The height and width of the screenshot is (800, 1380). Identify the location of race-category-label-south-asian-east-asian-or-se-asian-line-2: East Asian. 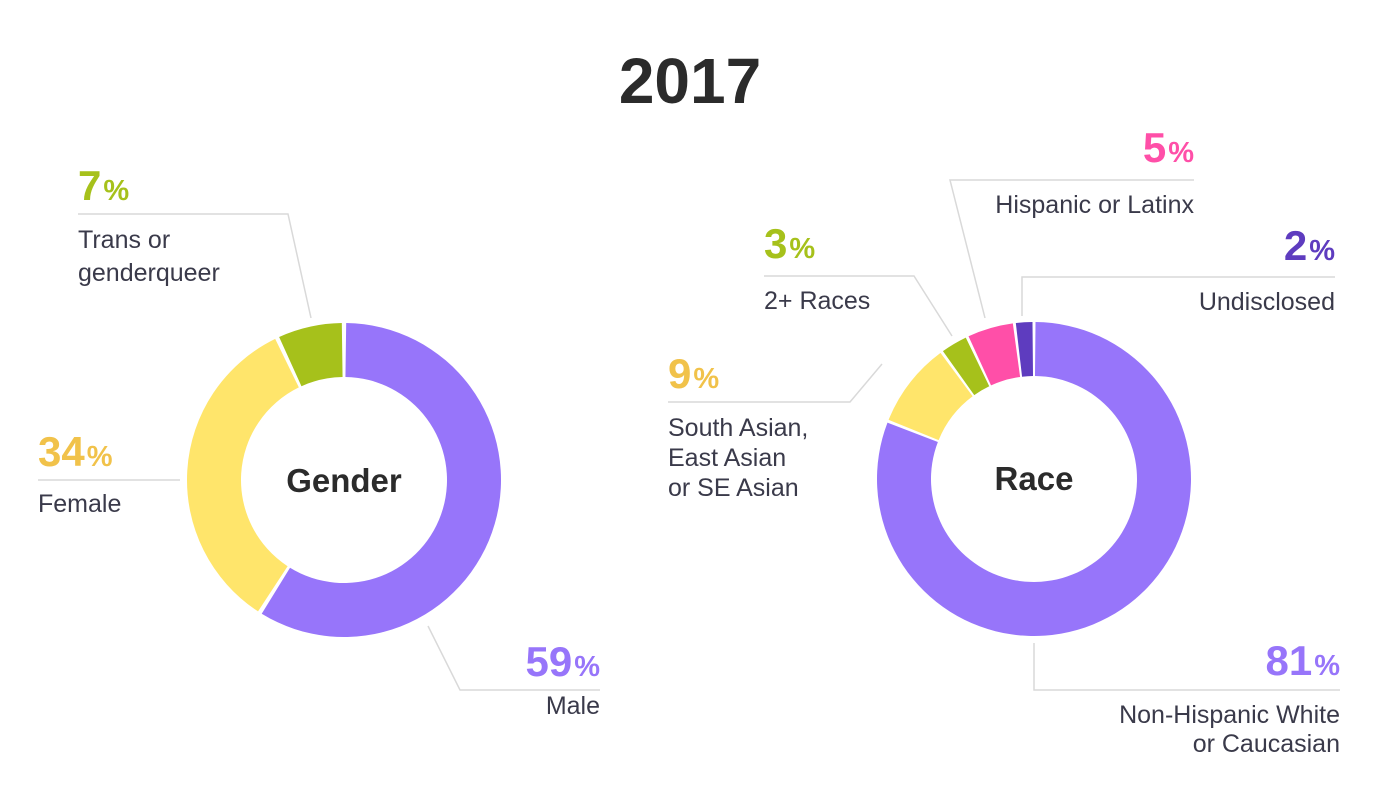
(727, 458).